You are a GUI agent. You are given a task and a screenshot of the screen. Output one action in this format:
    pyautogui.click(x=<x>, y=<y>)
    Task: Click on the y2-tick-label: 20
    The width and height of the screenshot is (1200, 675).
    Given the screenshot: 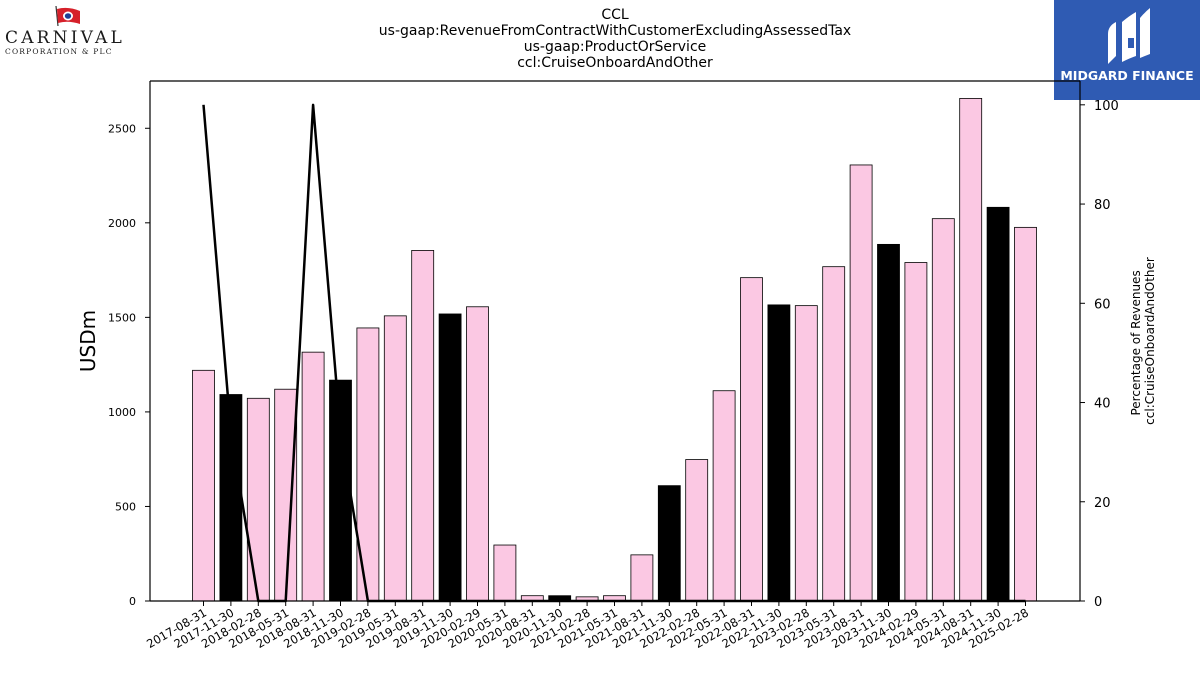 What is the action you would take?
    pyautogui.click(x=1102, y=503)
    